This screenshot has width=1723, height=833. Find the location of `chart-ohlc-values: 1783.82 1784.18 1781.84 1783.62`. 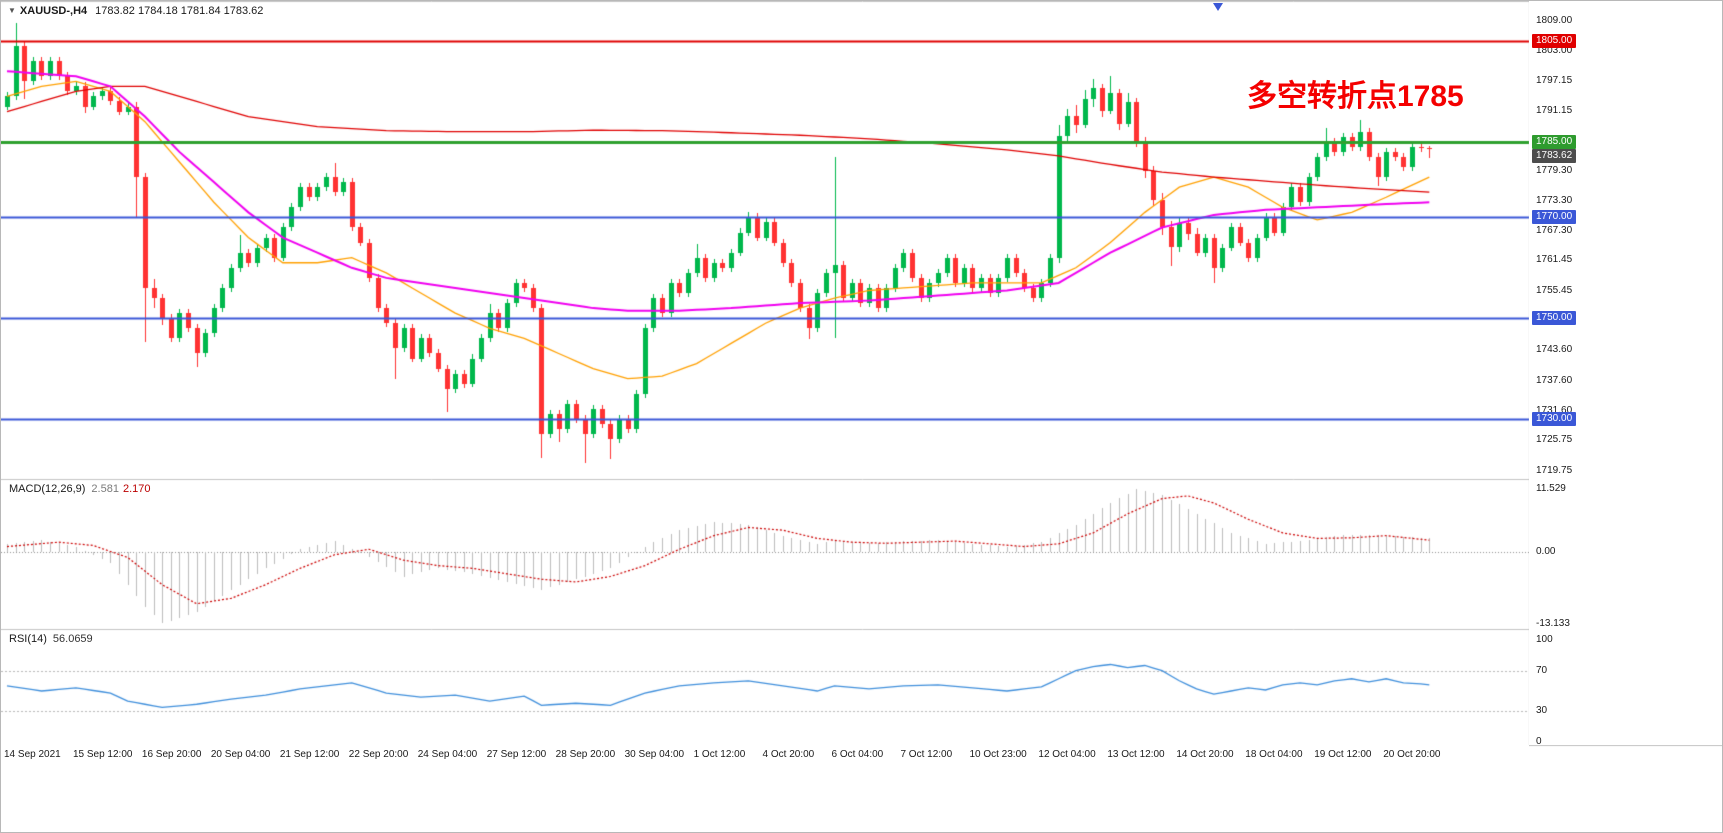

chart-ohlc-values: 1783.82 1784.18 1781.84 1783.62 is located at coordinates (179, 11).